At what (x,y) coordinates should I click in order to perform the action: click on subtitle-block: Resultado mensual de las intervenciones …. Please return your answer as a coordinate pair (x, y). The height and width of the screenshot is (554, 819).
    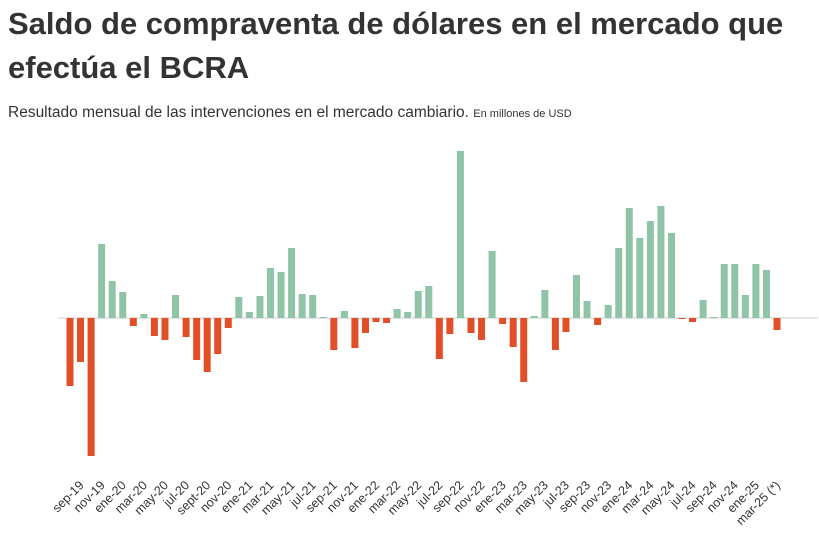
    Looking at the image, I should click on (290, 113).